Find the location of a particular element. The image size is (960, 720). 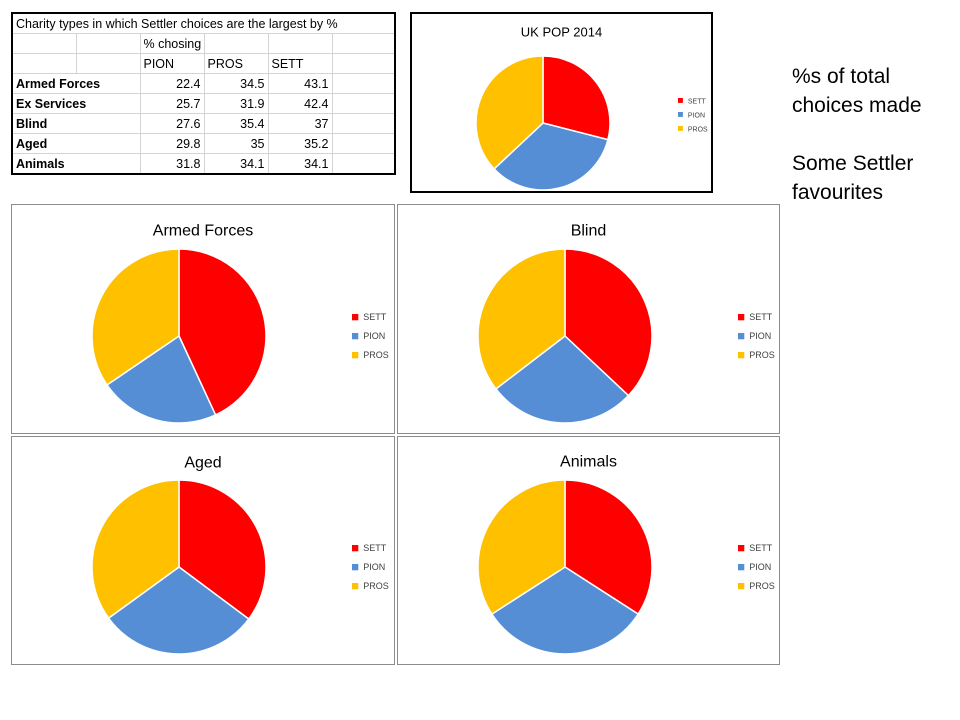

side-note-line: Some Settler is located at coordinates (853, 163).